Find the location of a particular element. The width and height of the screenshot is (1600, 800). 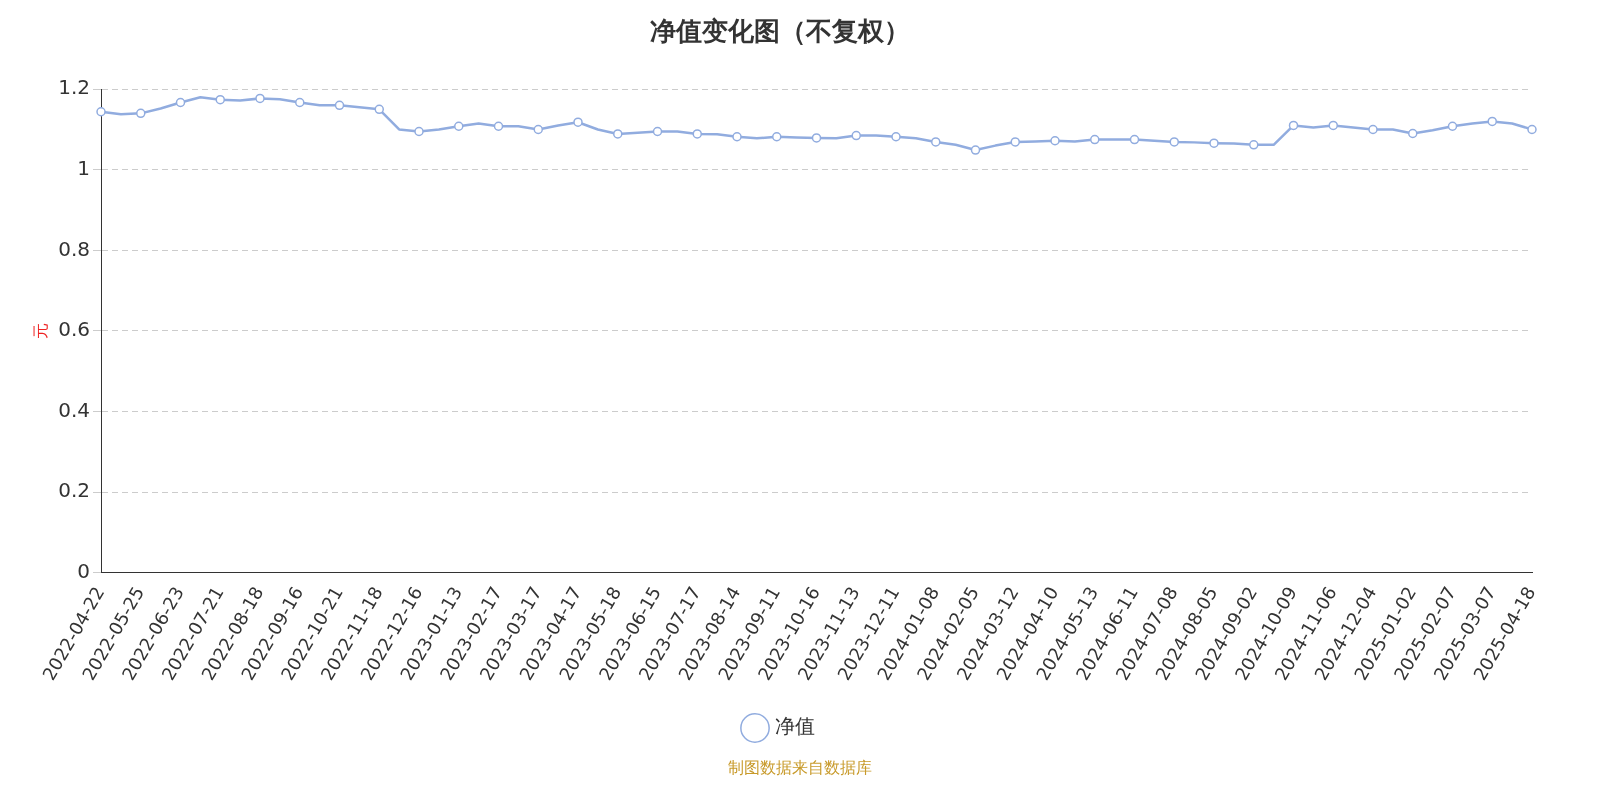

y-tick-label: 1 is located at coordinates (84, 167).